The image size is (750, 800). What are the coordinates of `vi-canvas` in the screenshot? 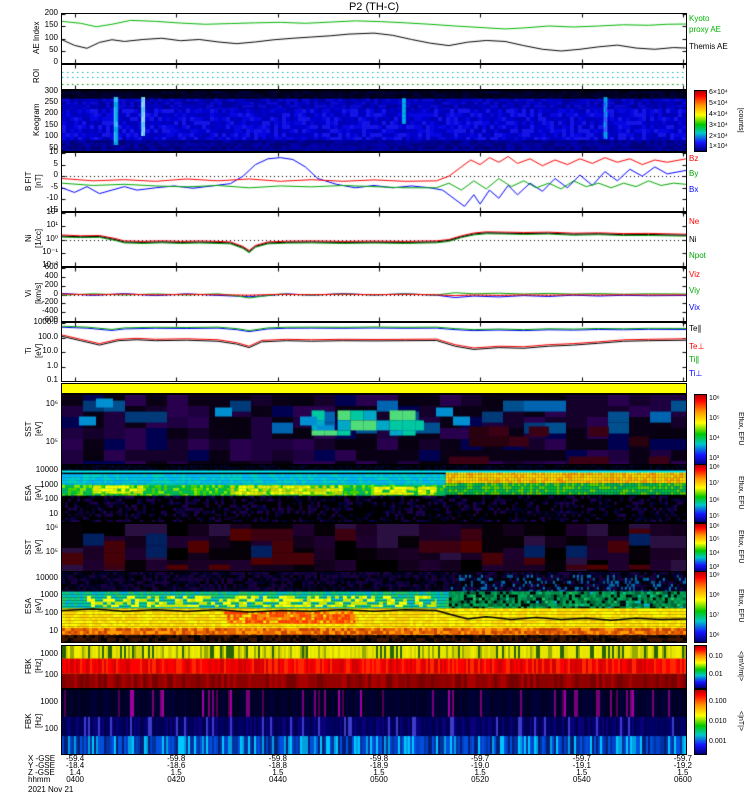 It's located at (374, 294).